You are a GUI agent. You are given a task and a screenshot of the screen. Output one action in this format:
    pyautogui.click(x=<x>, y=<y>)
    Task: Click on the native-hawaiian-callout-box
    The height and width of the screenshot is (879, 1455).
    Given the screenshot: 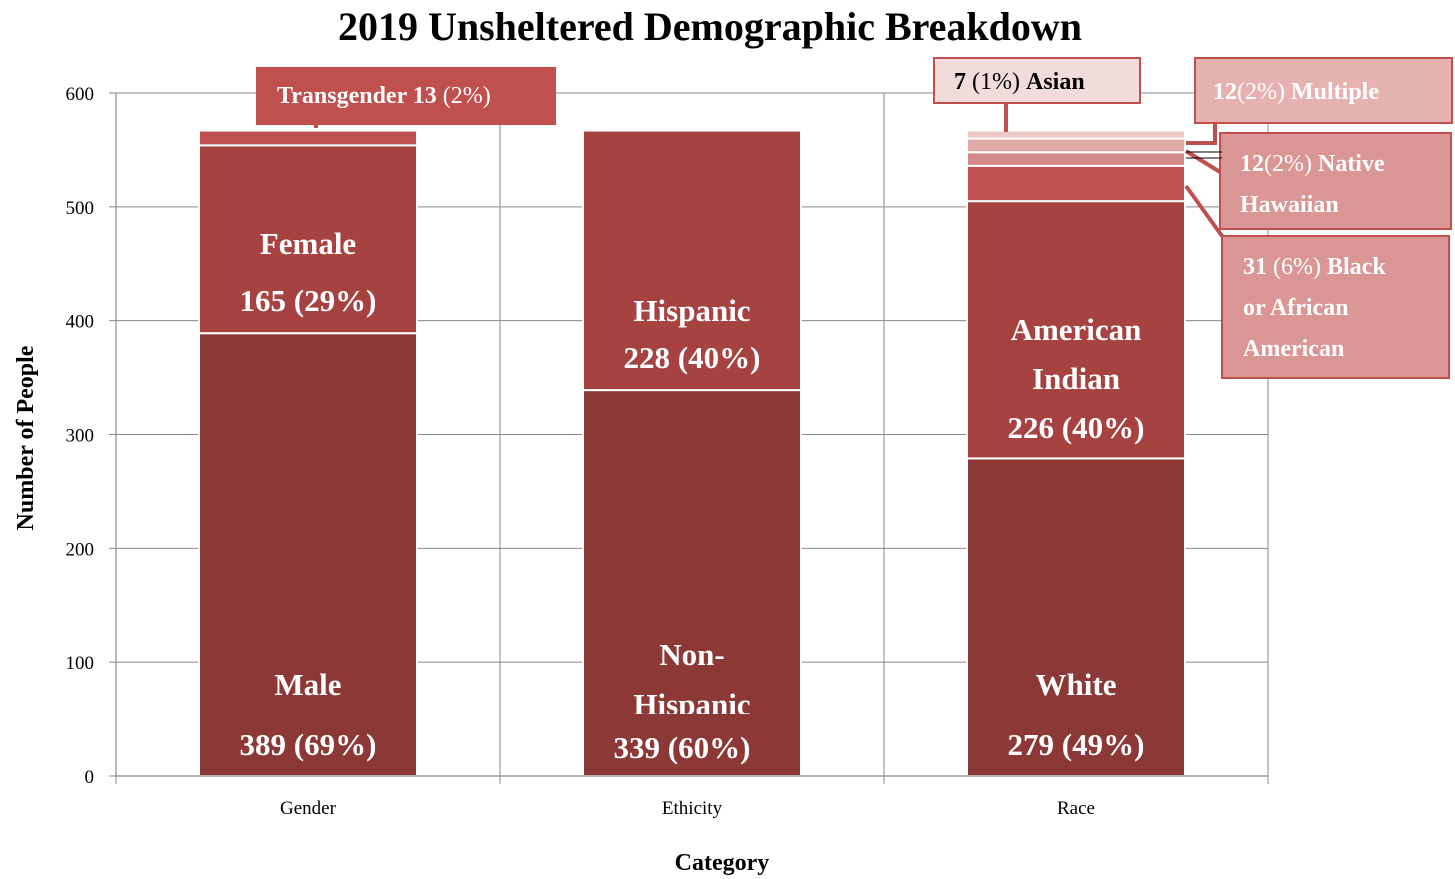 What is the action you would take?
    pyautogui.click(x=1335, y=181)
    